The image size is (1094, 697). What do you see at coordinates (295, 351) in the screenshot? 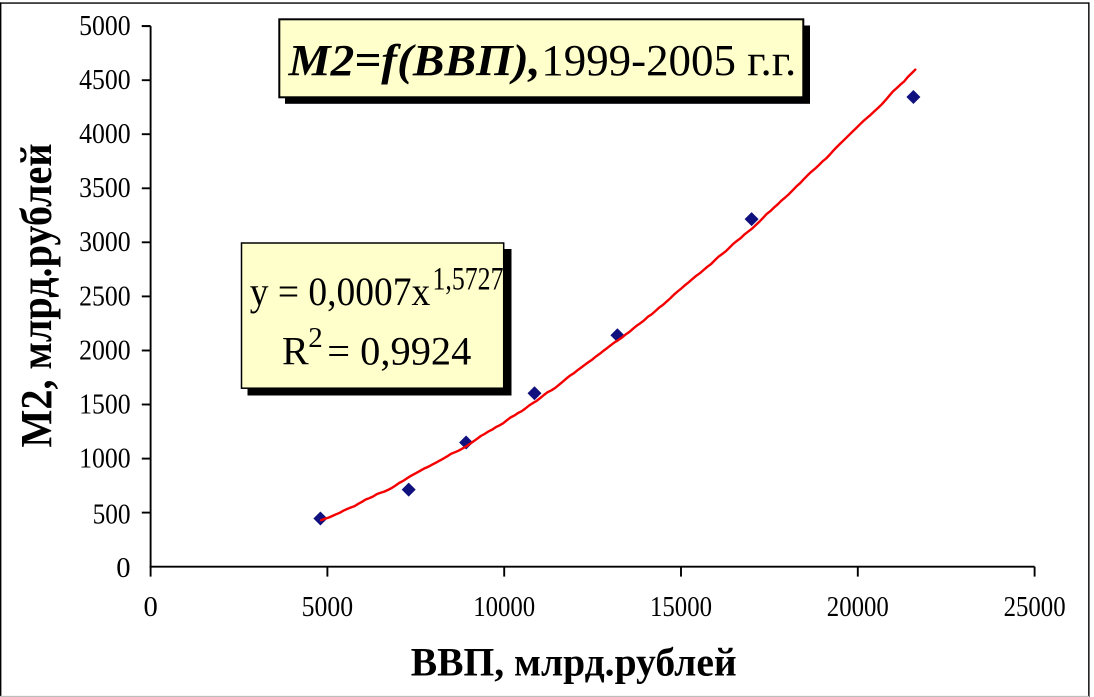
I see `svg-text: R` at bounding box center [295, 351].